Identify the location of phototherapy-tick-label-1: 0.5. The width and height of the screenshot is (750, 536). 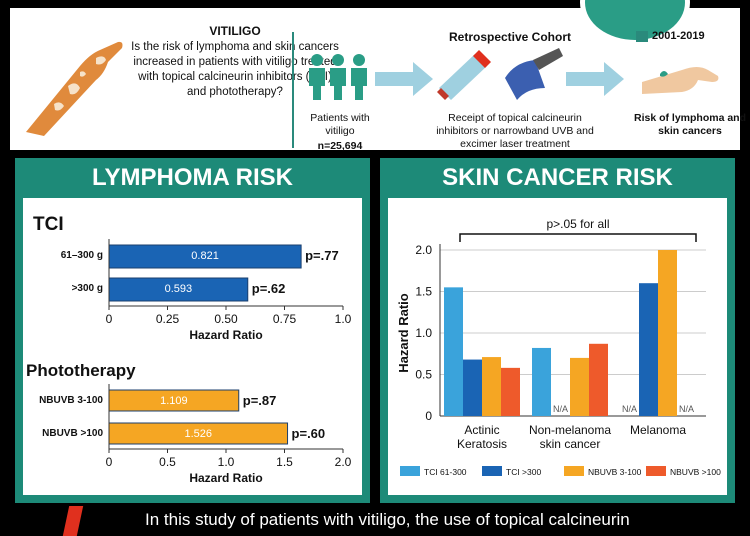
(167, 462).